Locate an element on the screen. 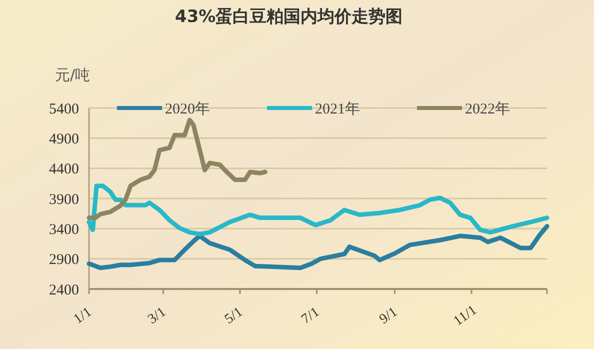 The image size is (594, 349). y-tick-label: 2900 is located at coordinates (64, 260).